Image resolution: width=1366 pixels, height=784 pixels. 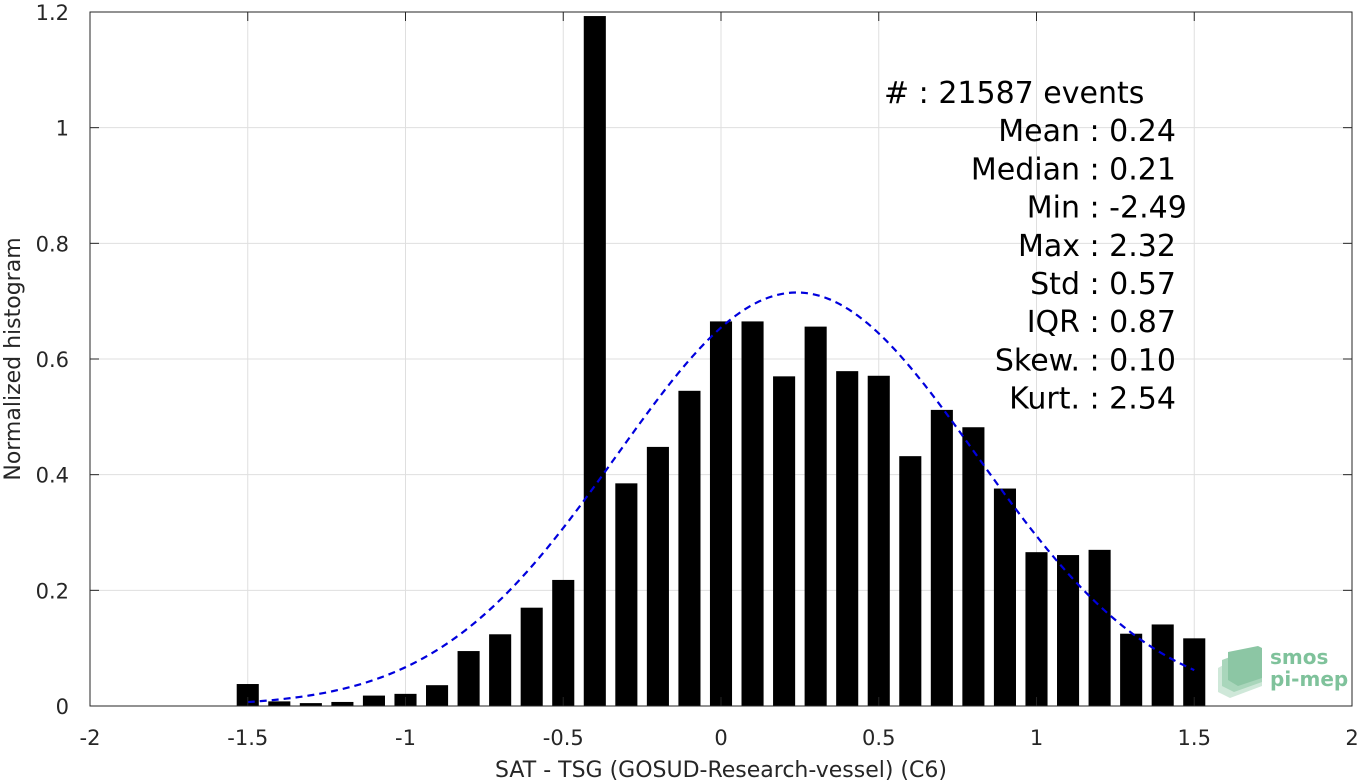 I want to click on y-axis-label: Normalized histogram, so click(x=13, y=358).